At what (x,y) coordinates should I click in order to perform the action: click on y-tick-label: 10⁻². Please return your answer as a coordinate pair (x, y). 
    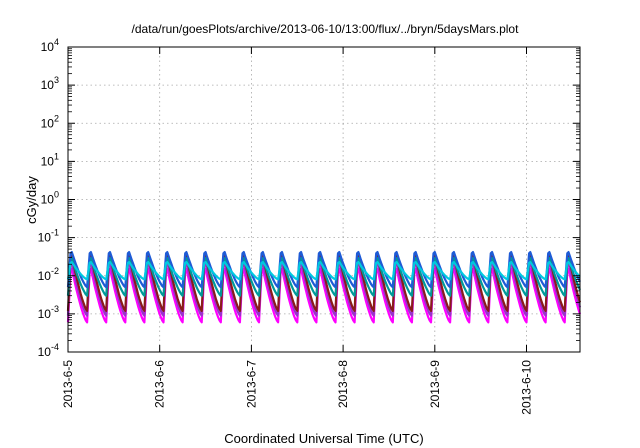
    Looking at the image, I should click on (48, 274).